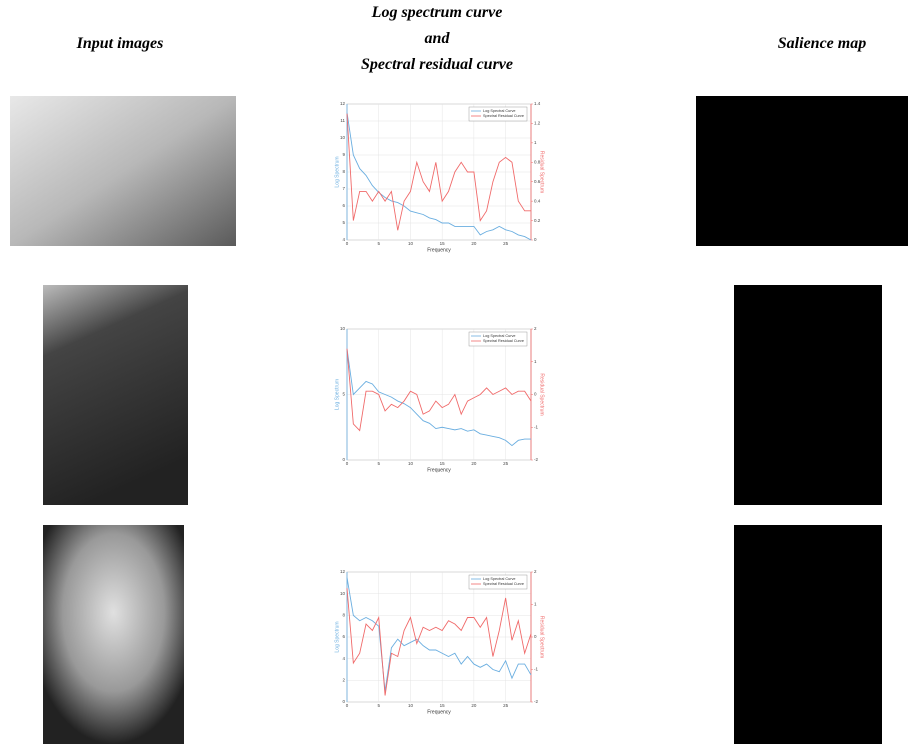 The image size is (909, 744). Describe the element at coordinates (343, 680) in the screenshot. I see `y-tick-label: 2` at that location.